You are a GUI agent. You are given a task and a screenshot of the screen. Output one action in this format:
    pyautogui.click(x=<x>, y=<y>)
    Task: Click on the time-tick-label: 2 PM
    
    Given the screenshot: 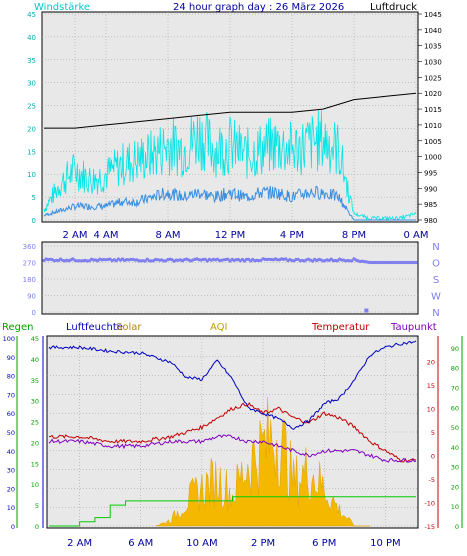 What is the action you would take?
    pyautogui.click(x=263, y=543)
    